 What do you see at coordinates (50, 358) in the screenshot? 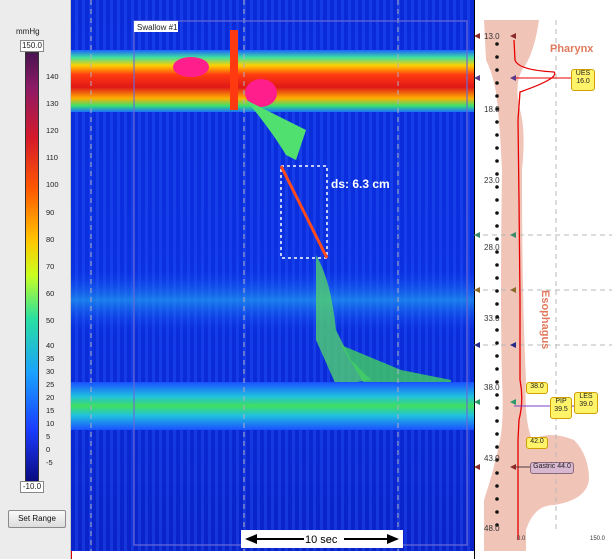
I see `colorbar-tick-label: 35` at bounding box center [50, 358].